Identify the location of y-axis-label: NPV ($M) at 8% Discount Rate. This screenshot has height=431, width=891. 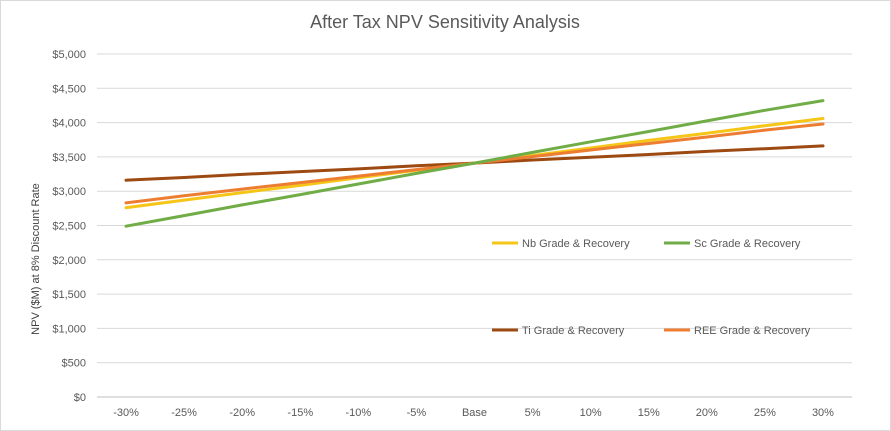
(36, 259).